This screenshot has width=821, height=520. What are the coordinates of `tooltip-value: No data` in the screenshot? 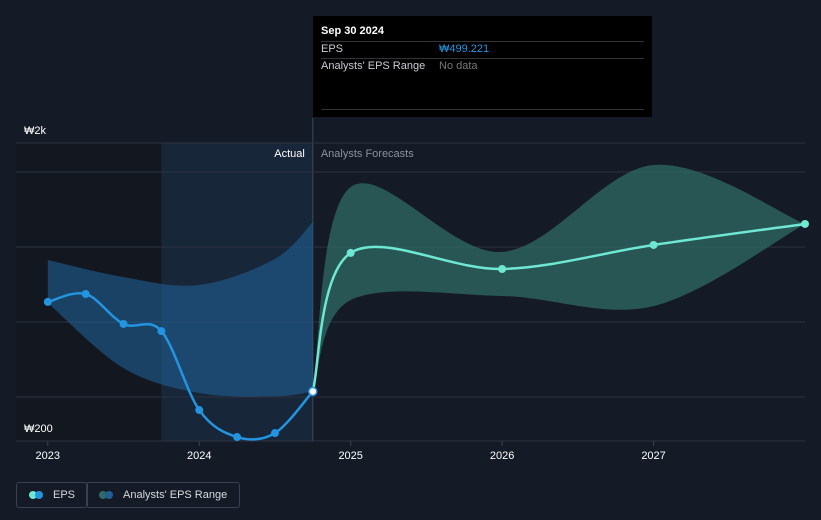 It's located at (458, 66).